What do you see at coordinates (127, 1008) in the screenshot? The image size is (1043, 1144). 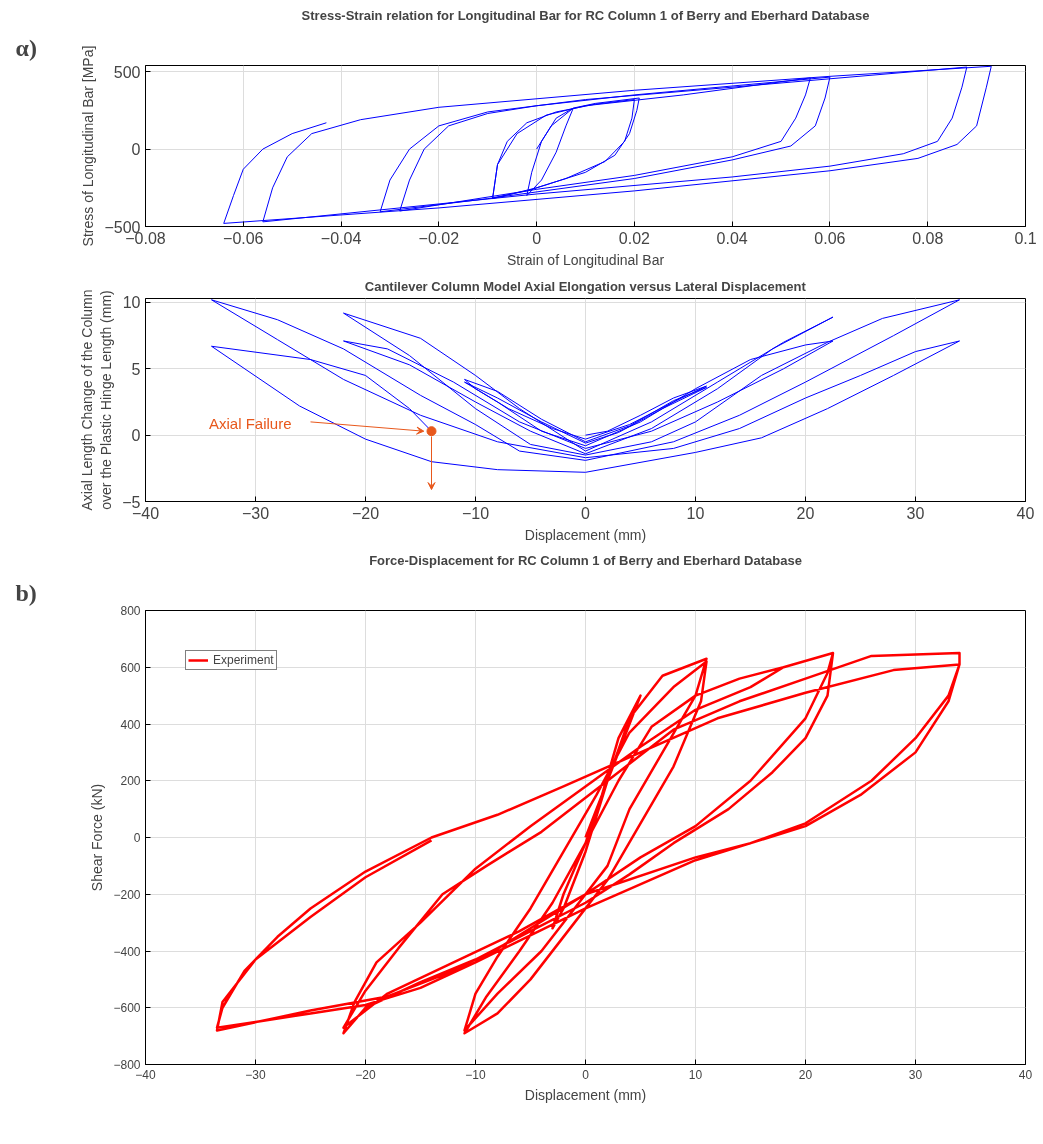 I see `y-tick-label: −600` at bounding box center [127, 1008].